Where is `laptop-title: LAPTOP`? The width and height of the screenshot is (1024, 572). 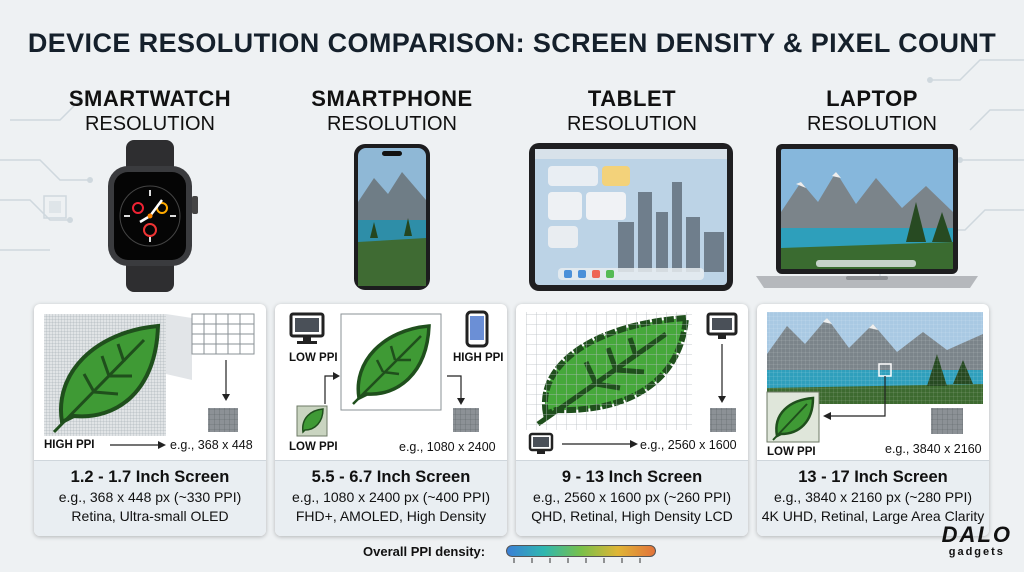
laptop-title: LAPTOP is located at coordinates (872, 98).